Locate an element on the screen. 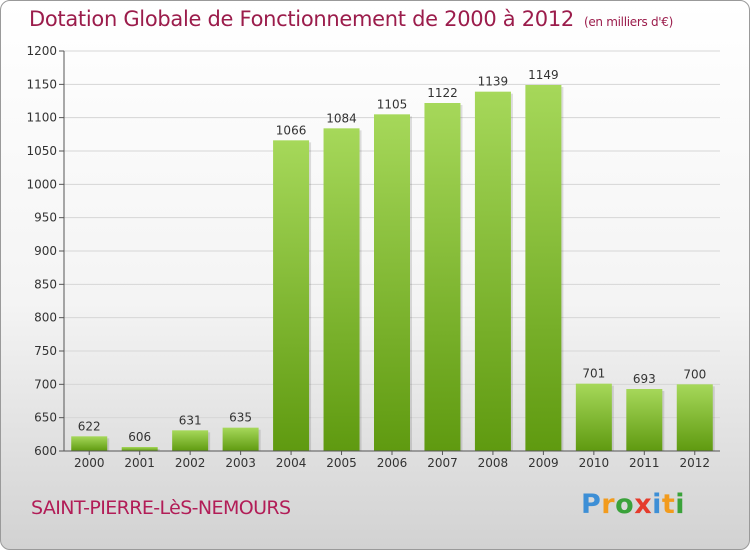 The width and height of the screenshot is (750, 550). x-tick-label: 2002 is located at coordinates (190, 463).